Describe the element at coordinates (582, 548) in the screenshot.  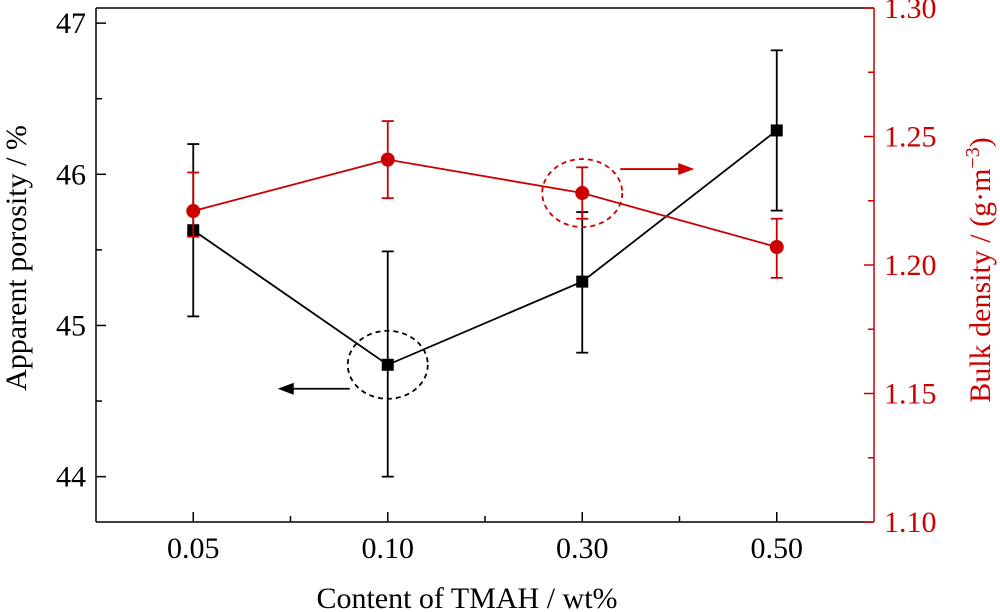
I see `x-tick-label: 0.30` at that location.